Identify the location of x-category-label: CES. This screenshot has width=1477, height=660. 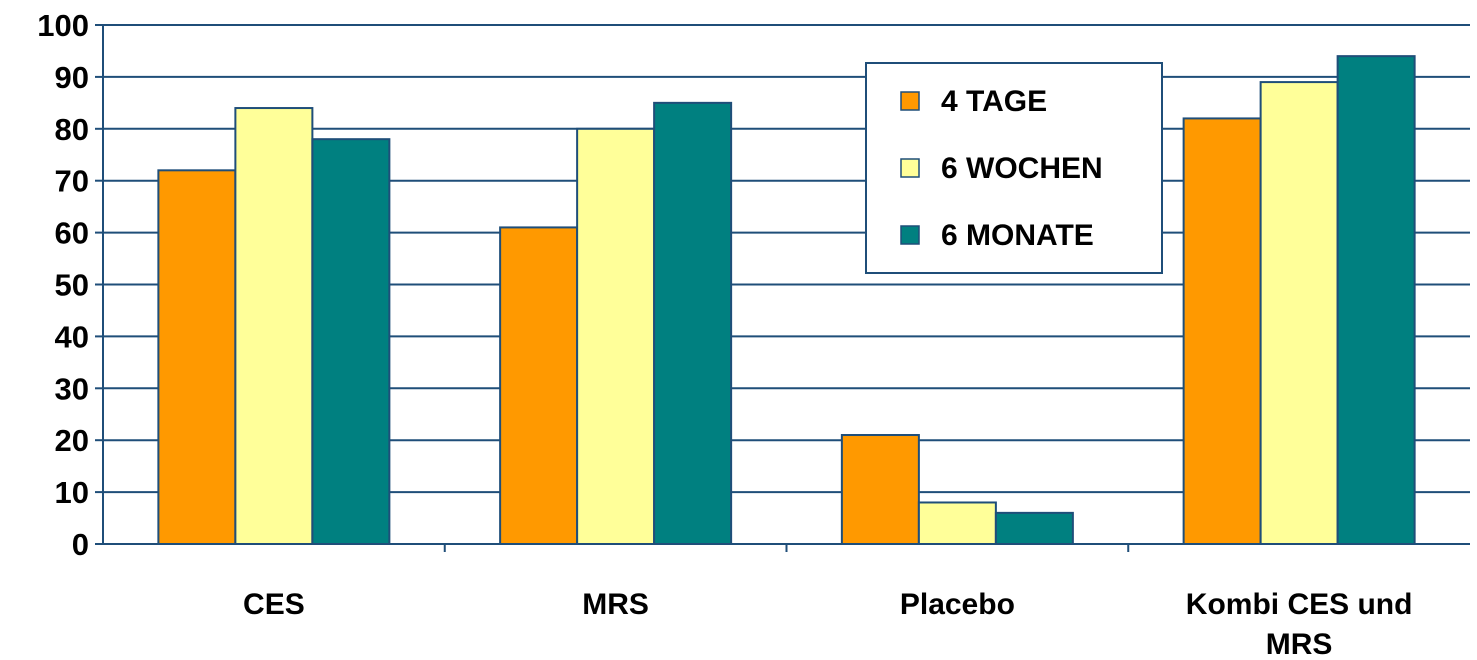
(274, 604).